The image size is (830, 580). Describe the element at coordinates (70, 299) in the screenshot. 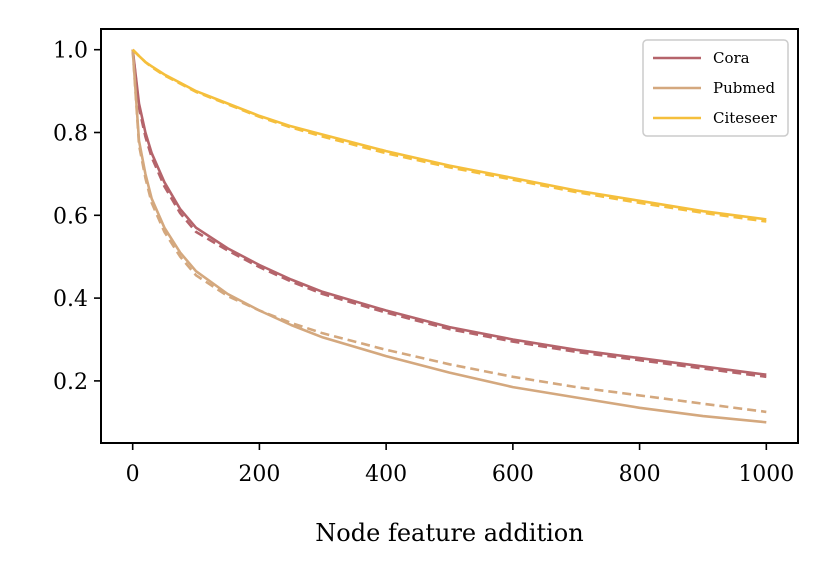

I see `y-tick-label: 0.4` at that location.